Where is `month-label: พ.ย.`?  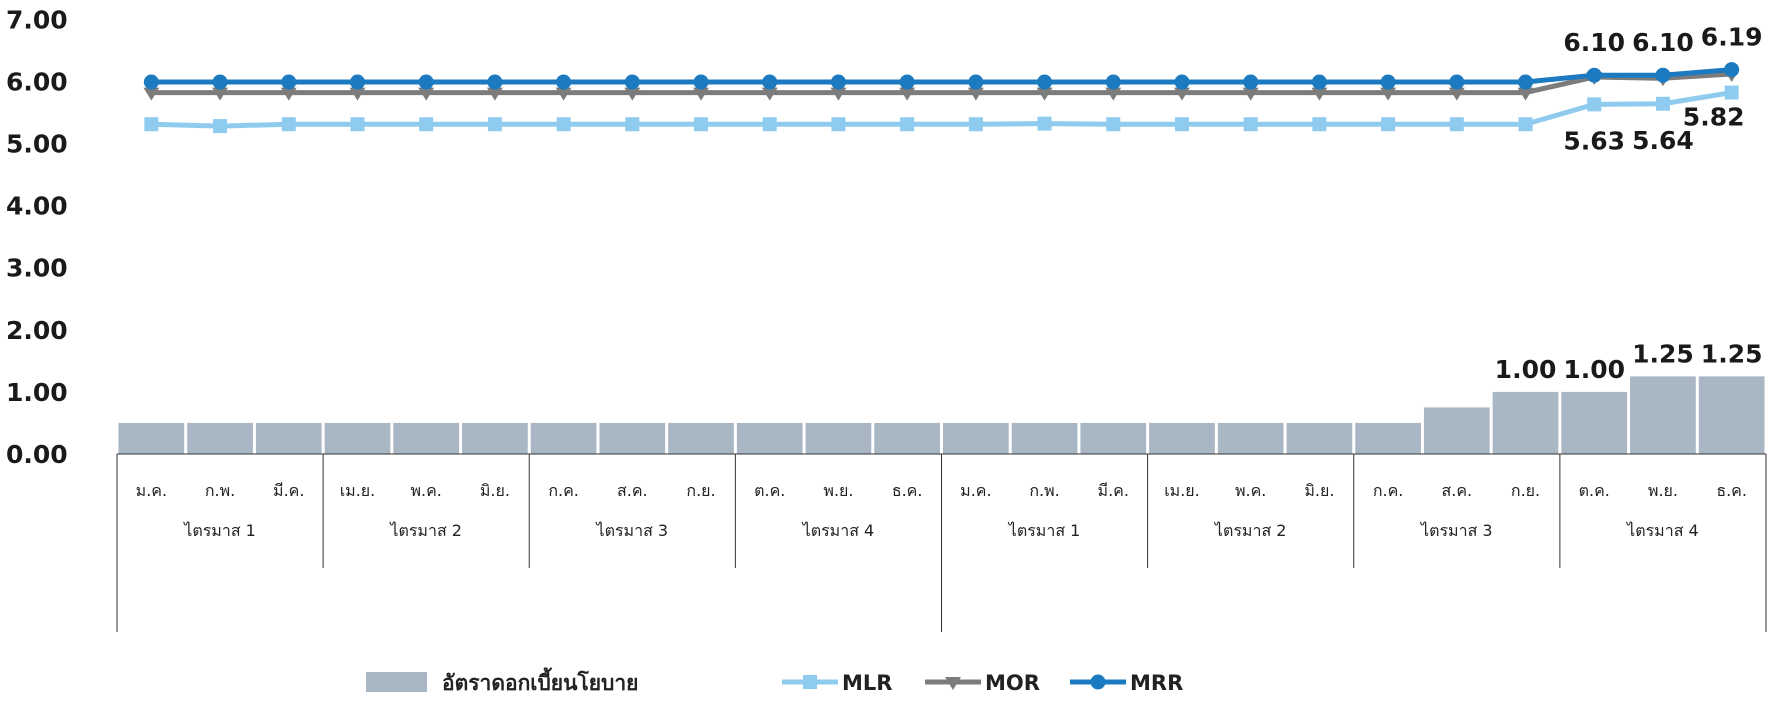 month-label: พ.ย. is located at coordinates (838, 490).